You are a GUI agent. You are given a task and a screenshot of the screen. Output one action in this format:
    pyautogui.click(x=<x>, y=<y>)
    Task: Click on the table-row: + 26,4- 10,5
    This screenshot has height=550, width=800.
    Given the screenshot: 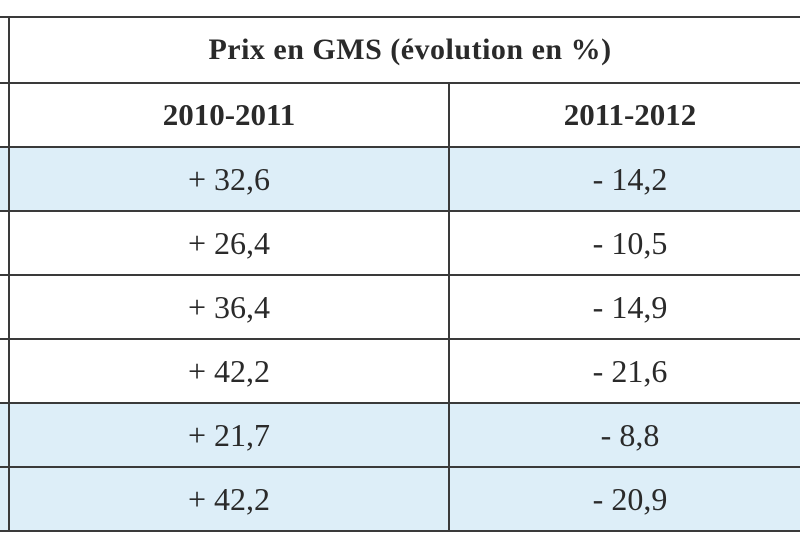 What is the action you would take?
    pyautogui.click(x=400, y=243)
    